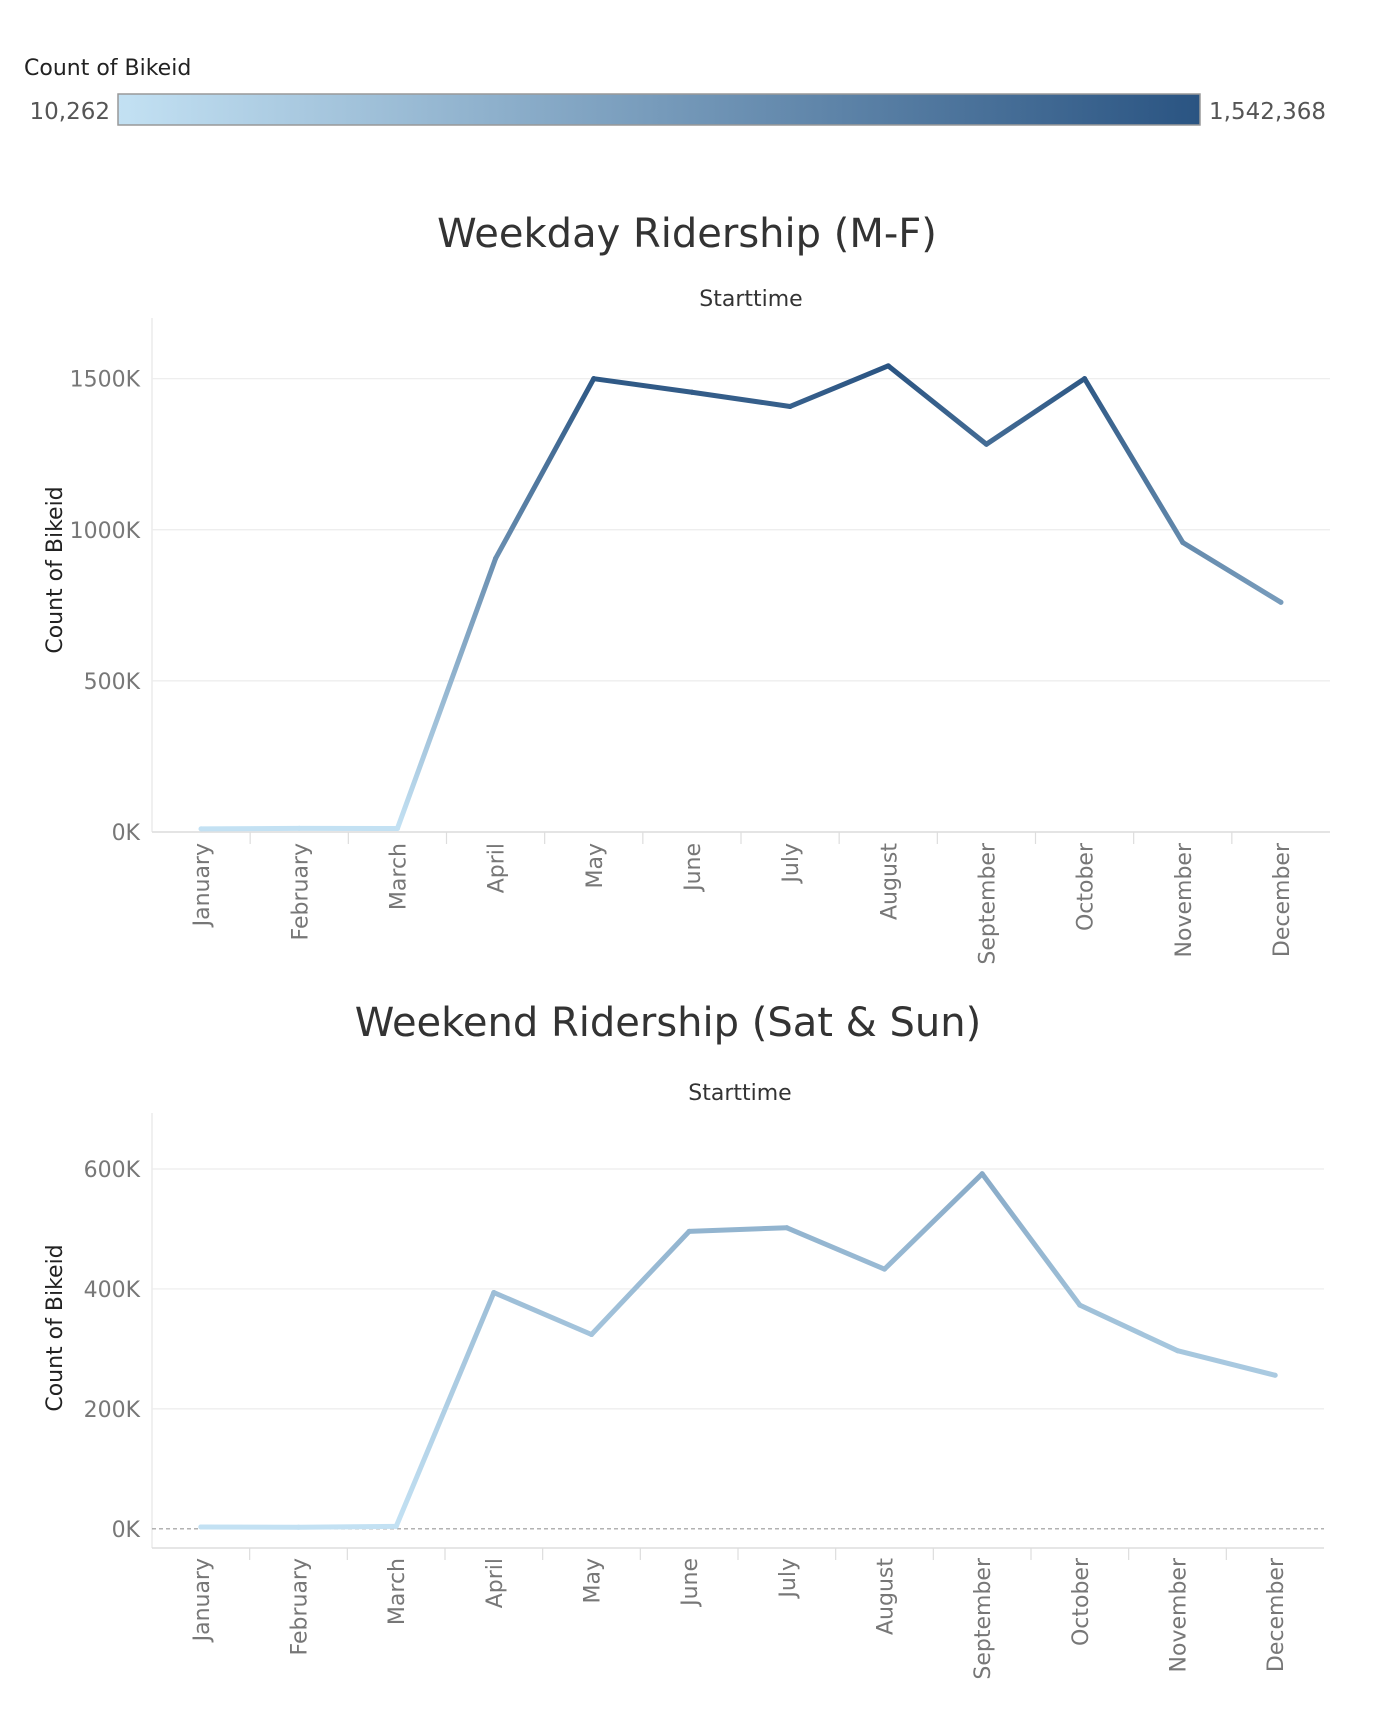  Describe the element at coordinates (788, 1579) in the screenshot. I see `weekend-x-tick-label: July` at that location.